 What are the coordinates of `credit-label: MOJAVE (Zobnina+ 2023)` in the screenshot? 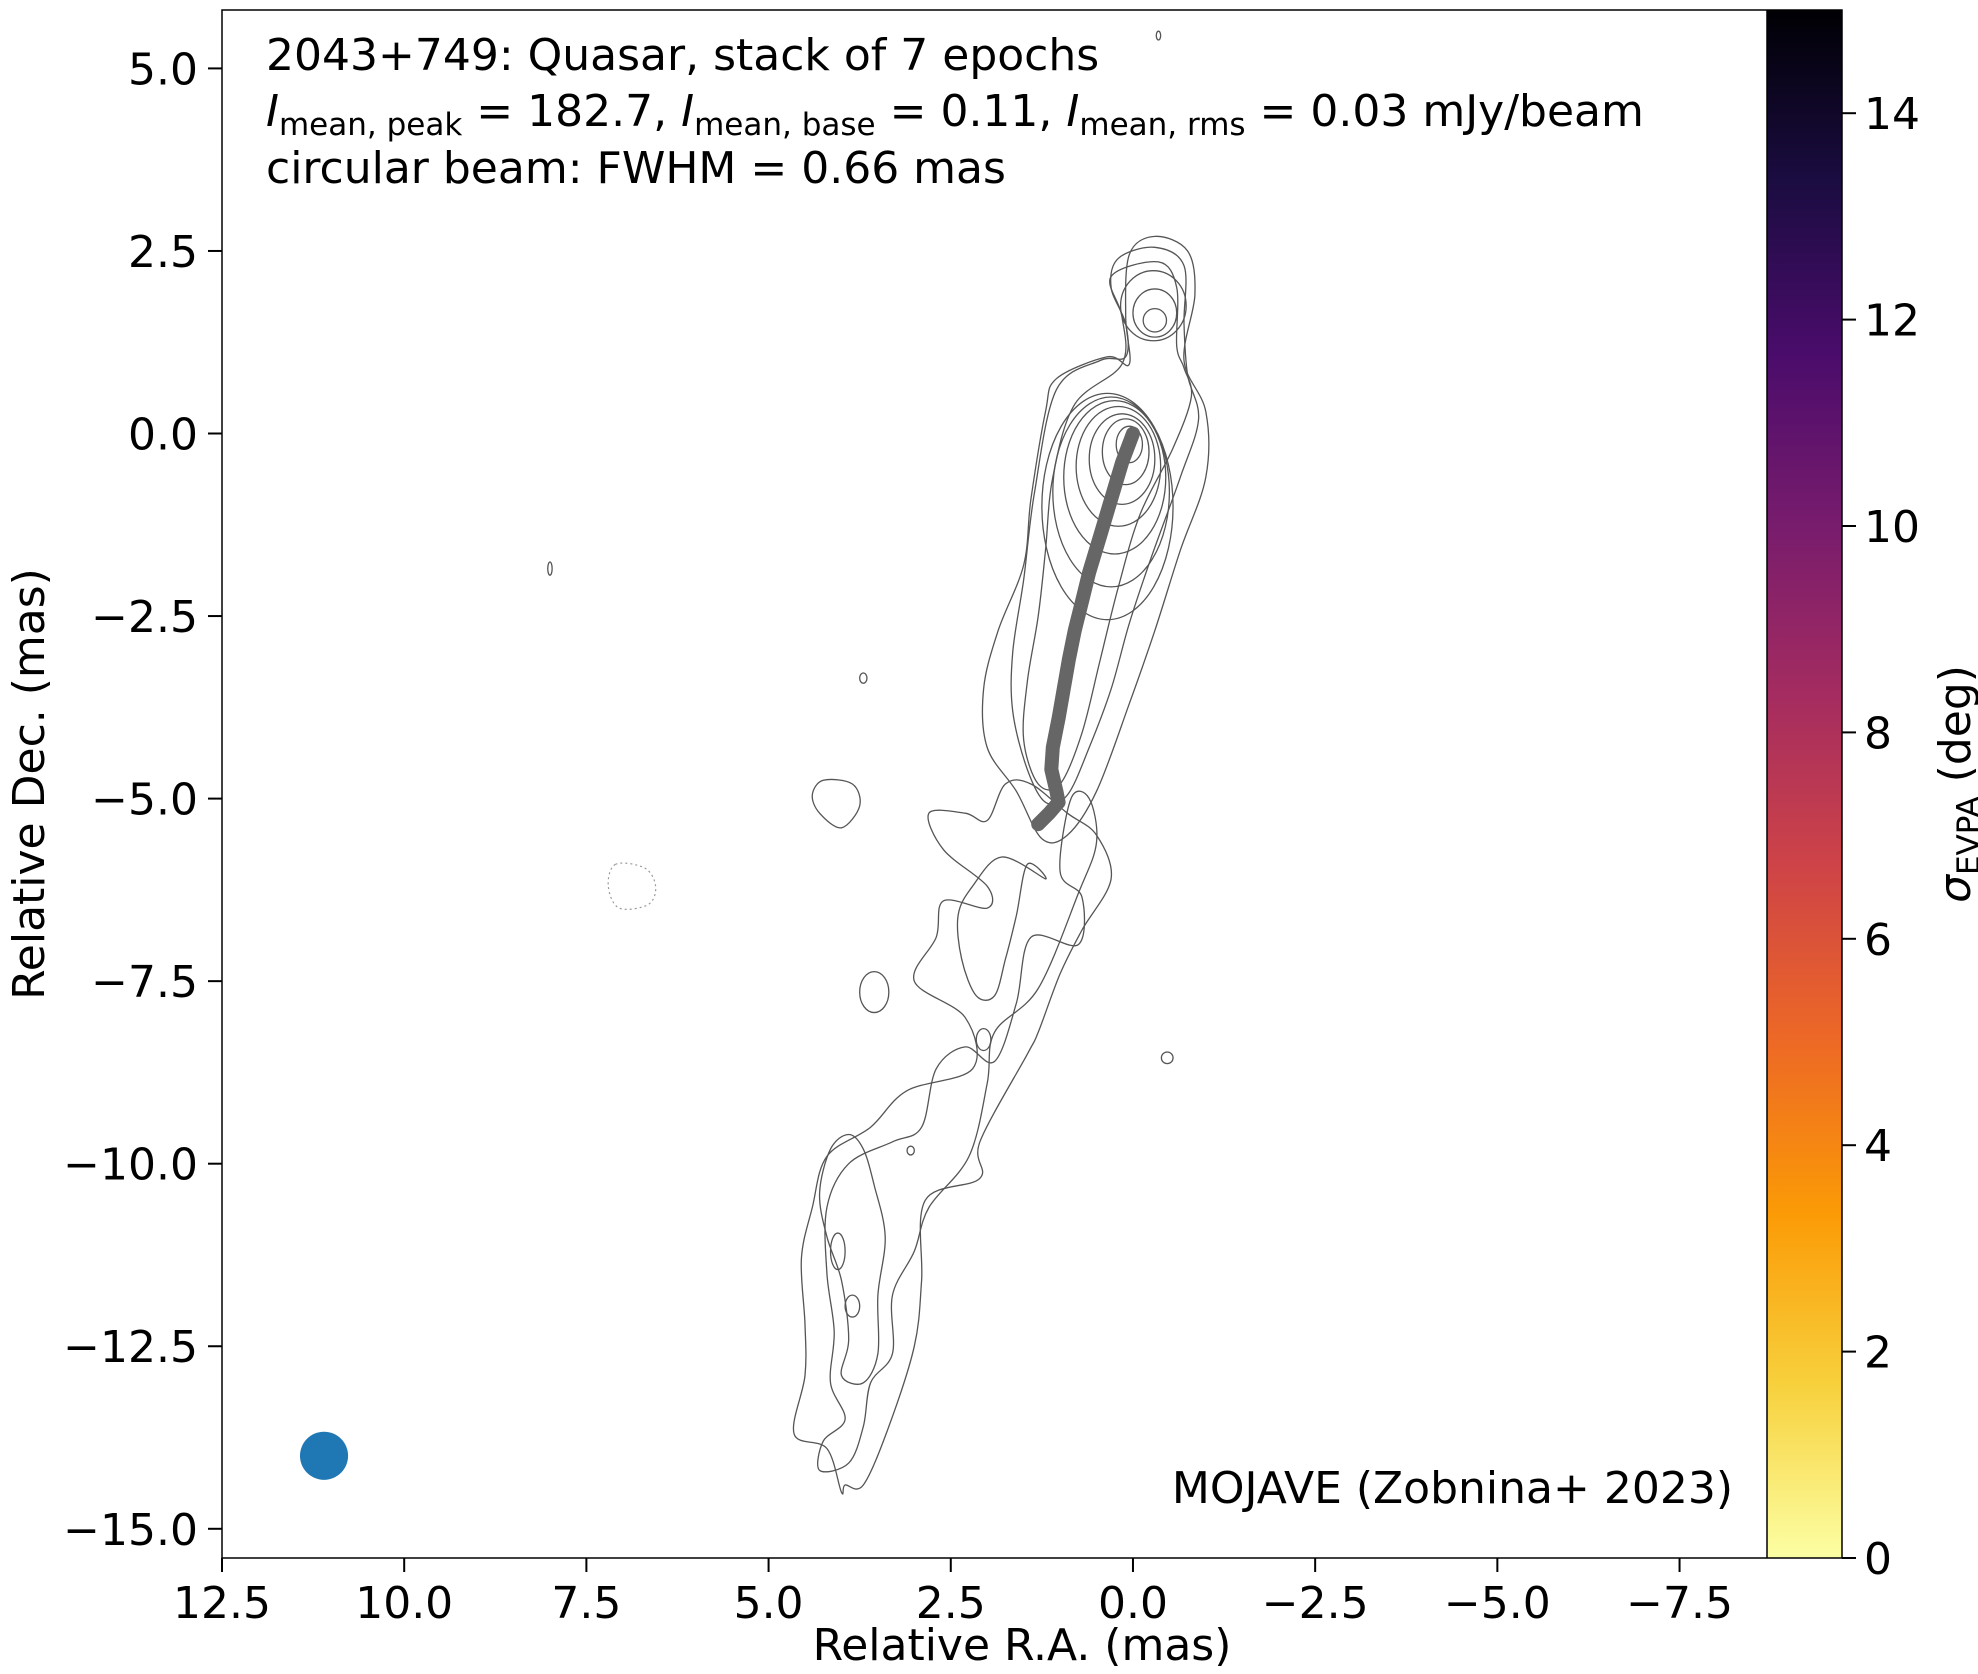 It's located at (1452, 1488).